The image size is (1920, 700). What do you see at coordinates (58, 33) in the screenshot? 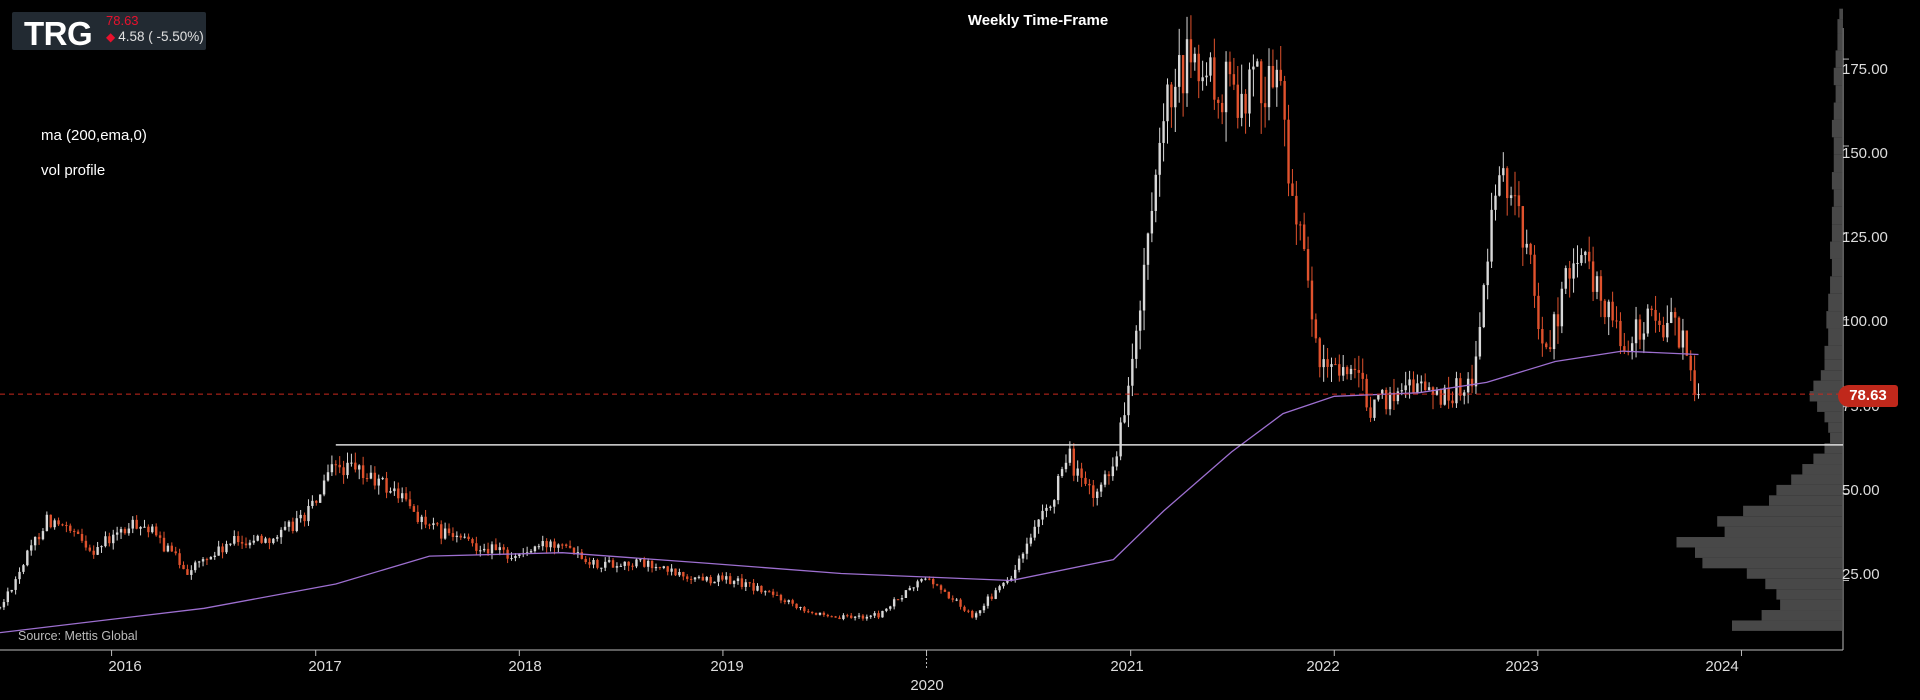
I see `ticker-symbol: TRG` at bounding box center [58, 33].